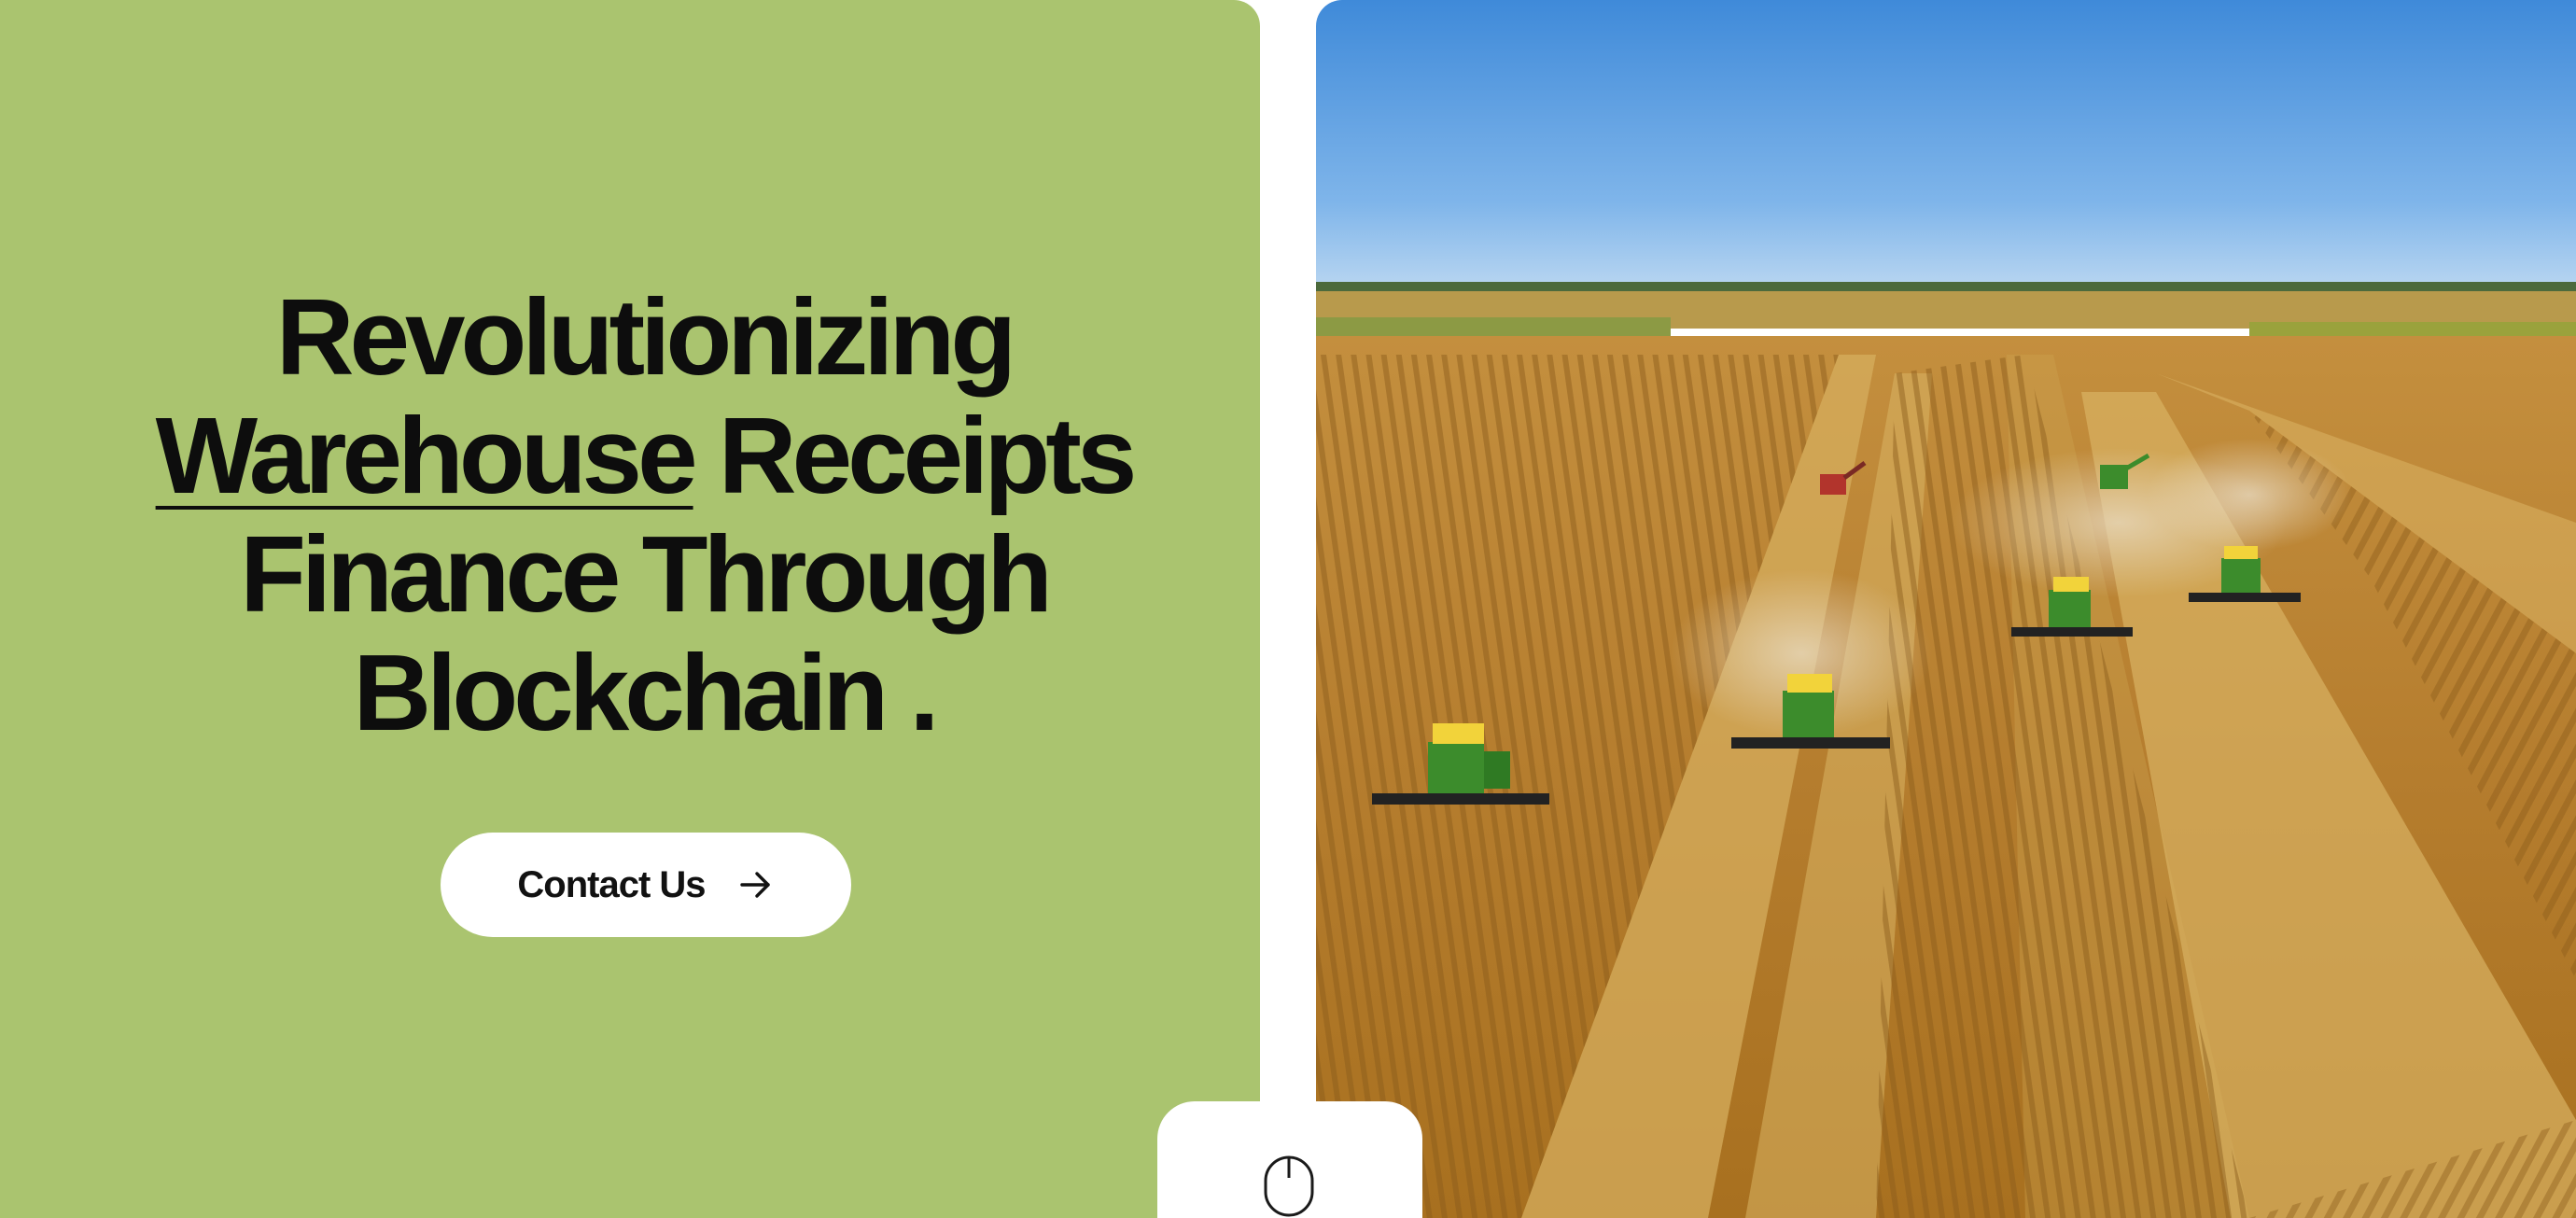 The image size is (2576, 1218). Describe the element at coordinates (915, 455) in the screenshot. I see `headline-line-2-rest: Receipts` at that location.